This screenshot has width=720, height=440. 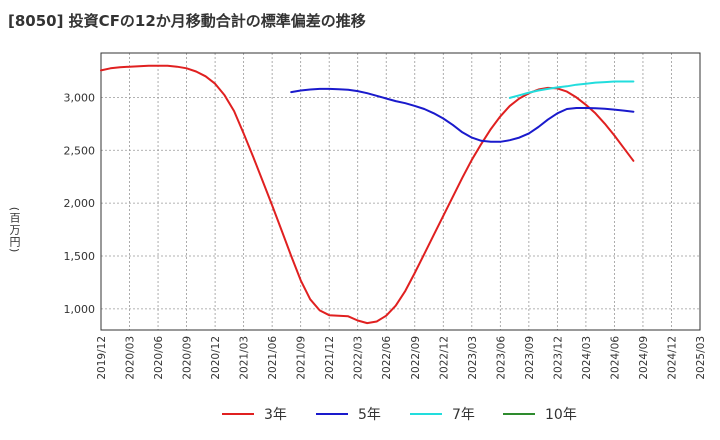 What do you see at coordinates (672, 358) in the screenshot?
I see `x-tick-label: 2024/12` at bounding box center [672, 358].